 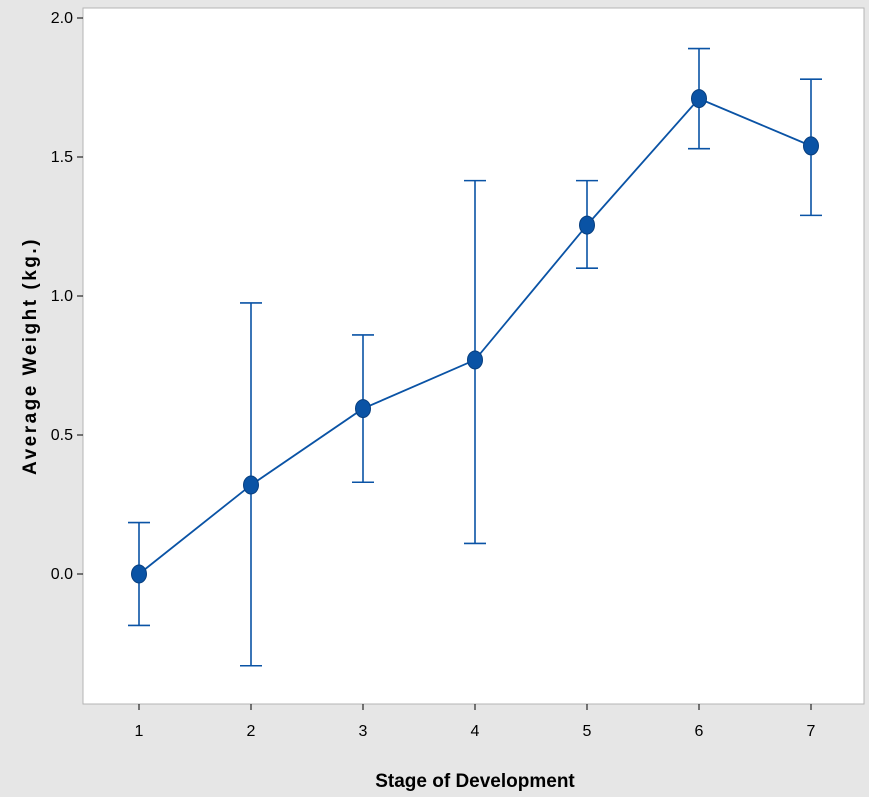 I want to click on x-tick-label: 6, so click(x=699, y=731).